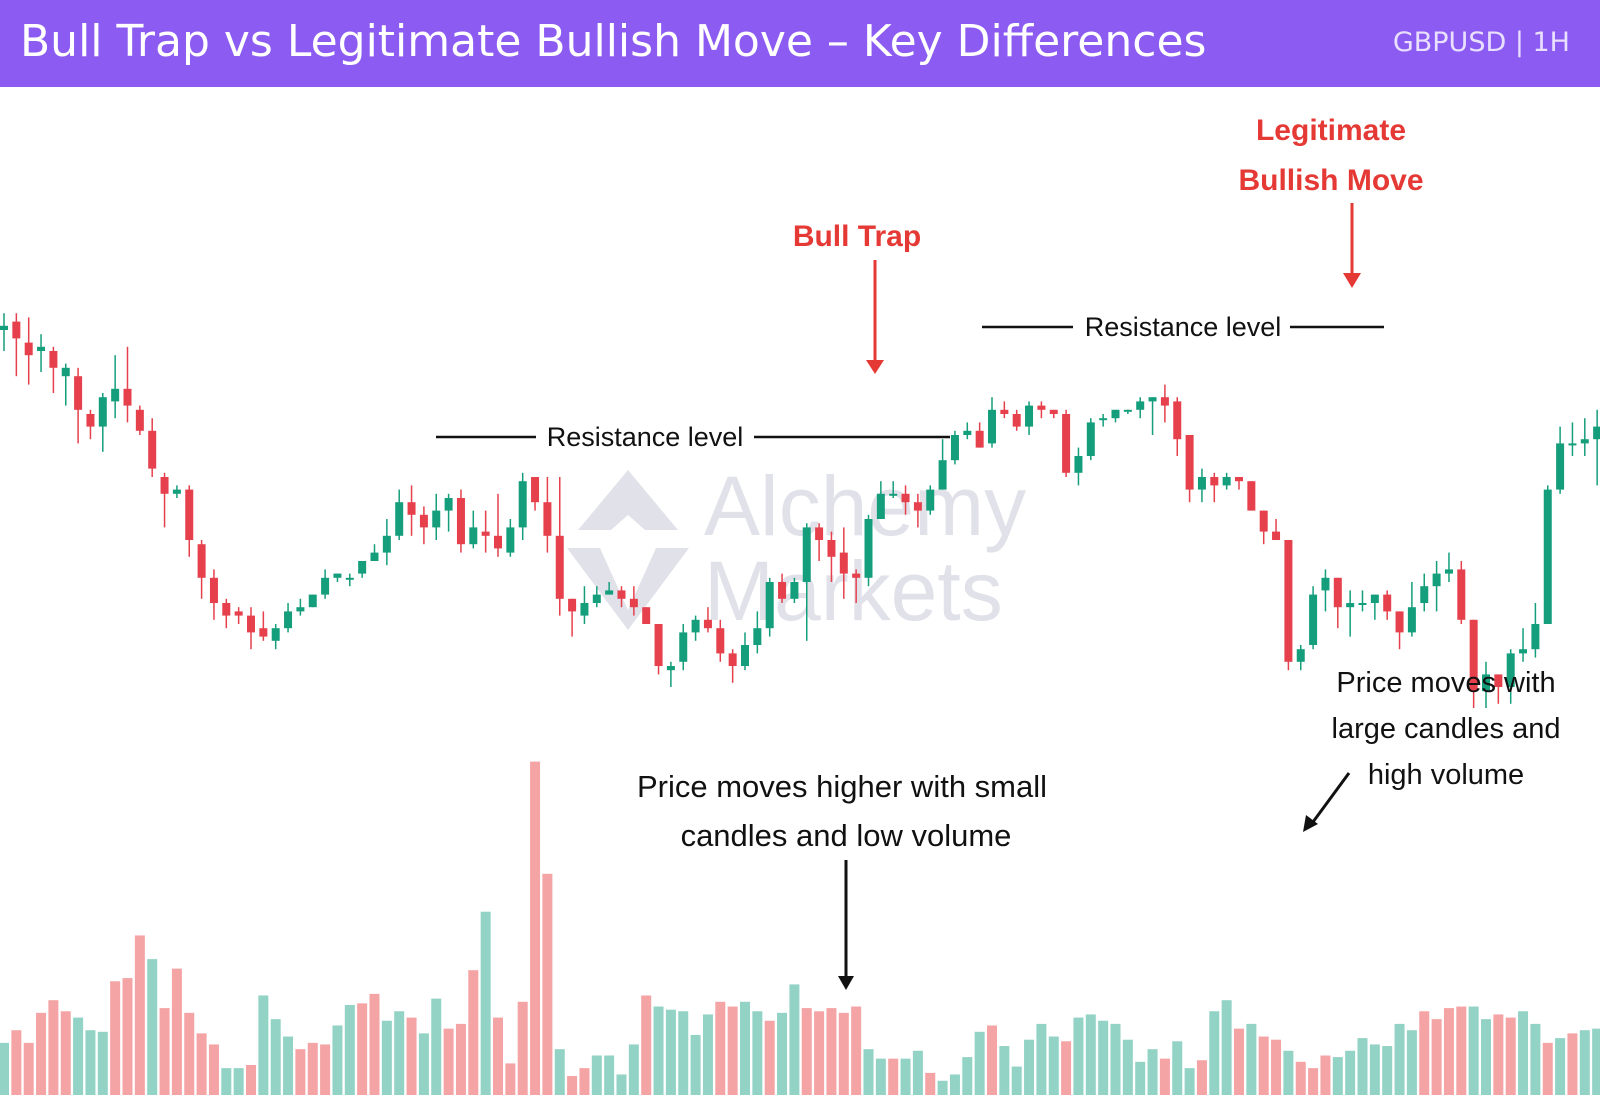 This screenshot has width=1600, height=1095. Describe the element at coordinates (842, 786) in the screenshot. I see `low-volume-note-line-1: Price moves higher with small` at that location.